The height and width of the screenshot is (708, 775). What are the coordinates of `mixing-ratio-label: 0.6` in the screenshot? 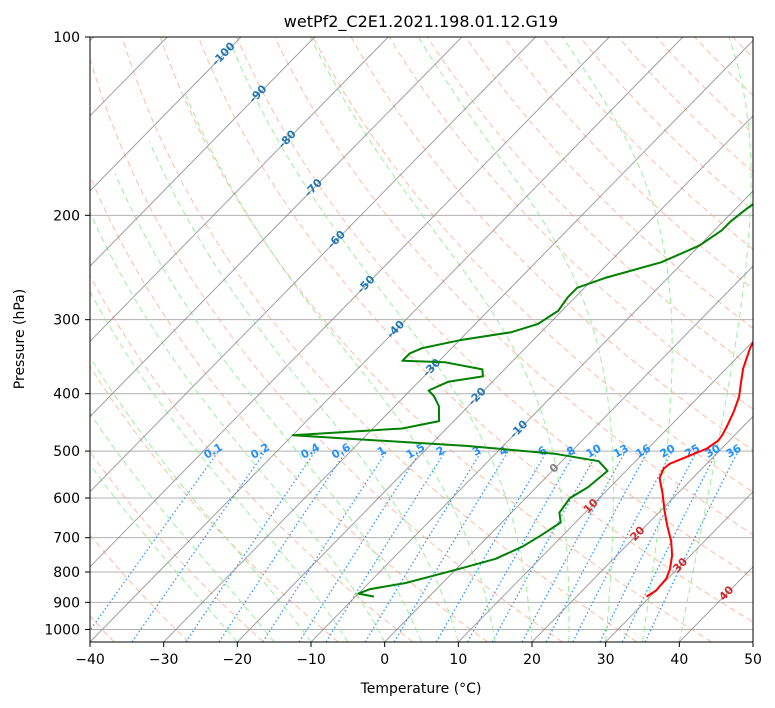 It's located at (341, 450).